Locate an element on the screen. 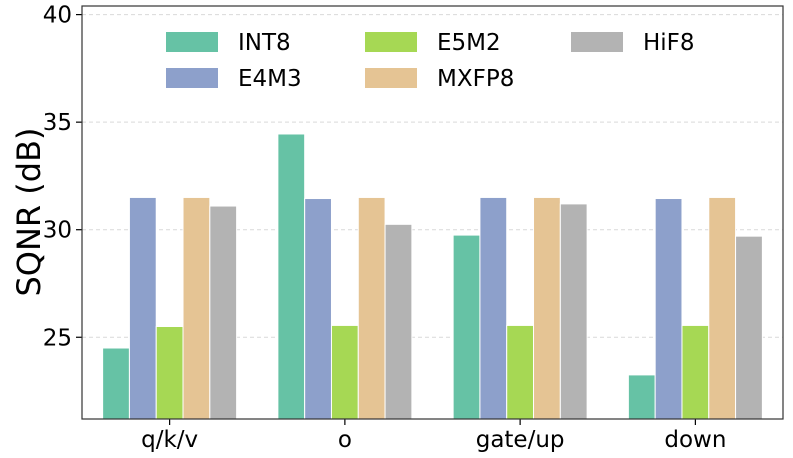 The width and height of the screenshot is (793, 458). legend-item-e5m2: E5M2 is located at coordinates (433, 43).